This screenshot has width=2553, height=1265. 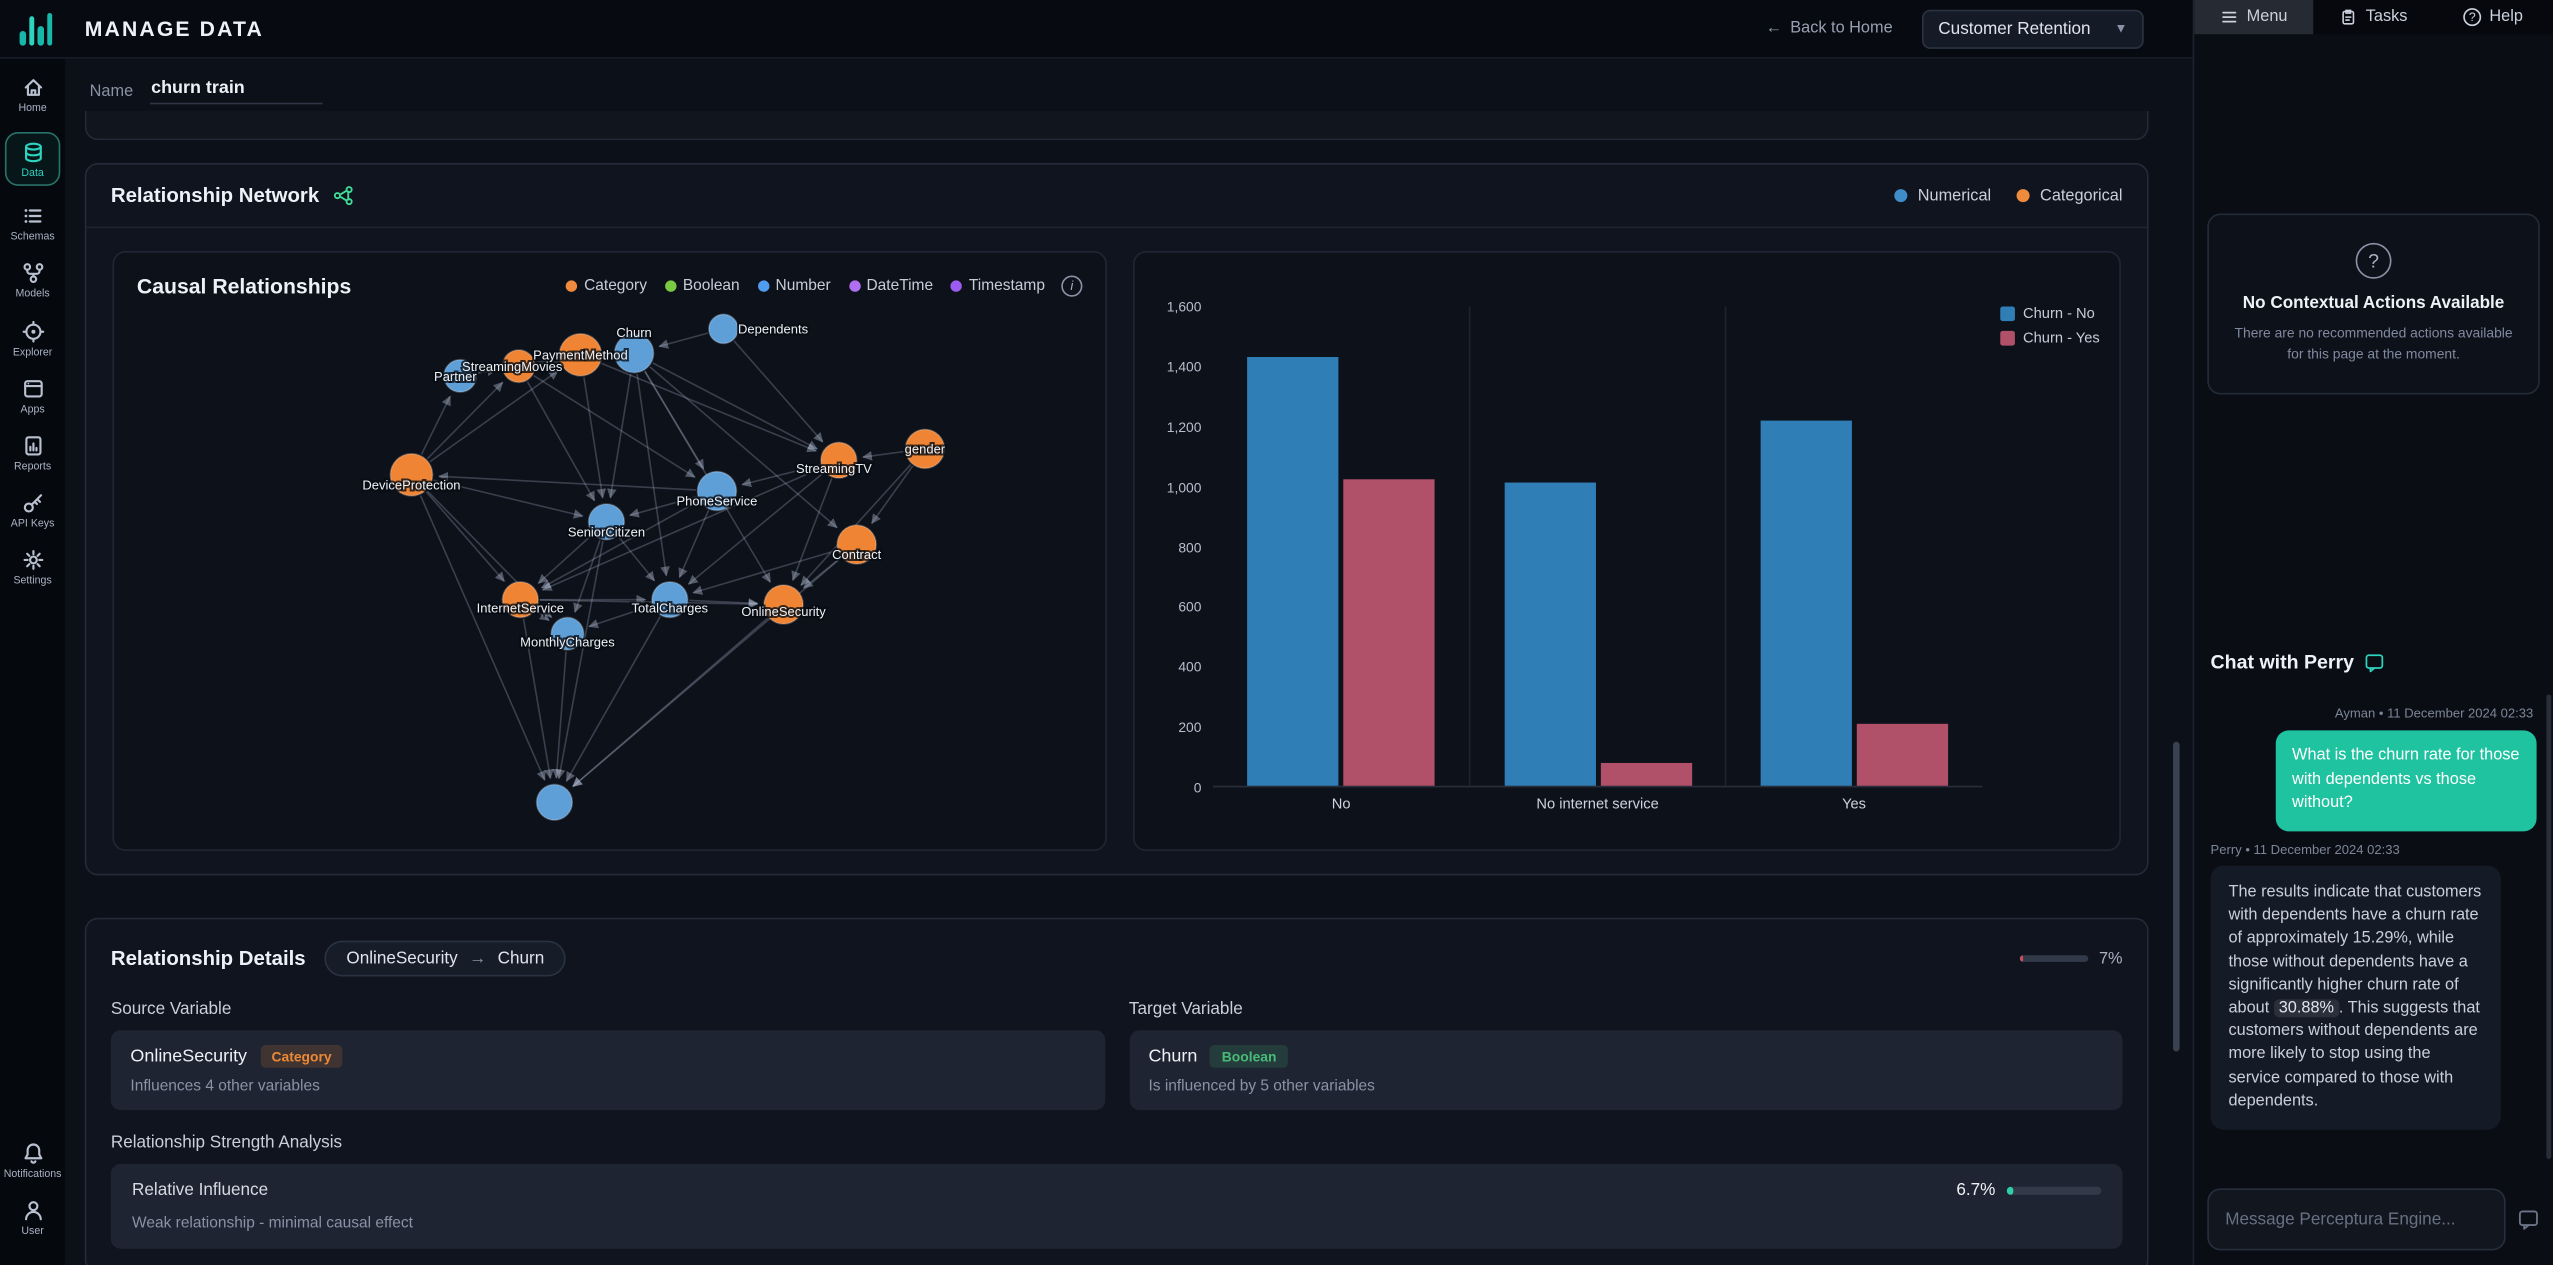 I want to click on network-node-SeniorCitizen, so click(x=606, y=522).